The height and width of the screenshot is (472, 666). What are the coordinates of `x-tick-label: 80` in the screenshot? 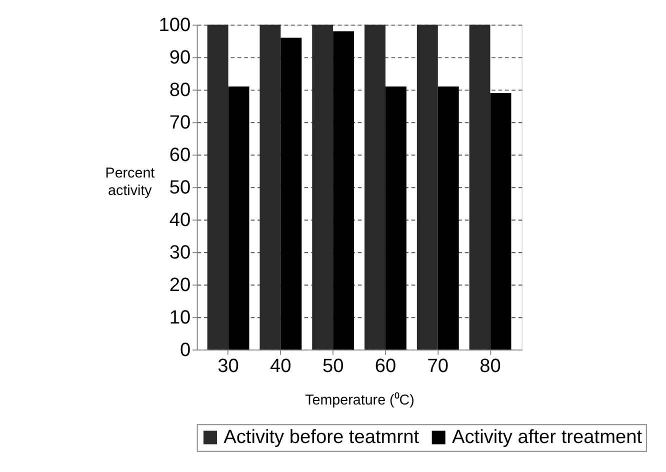 It's located at (490, 367).